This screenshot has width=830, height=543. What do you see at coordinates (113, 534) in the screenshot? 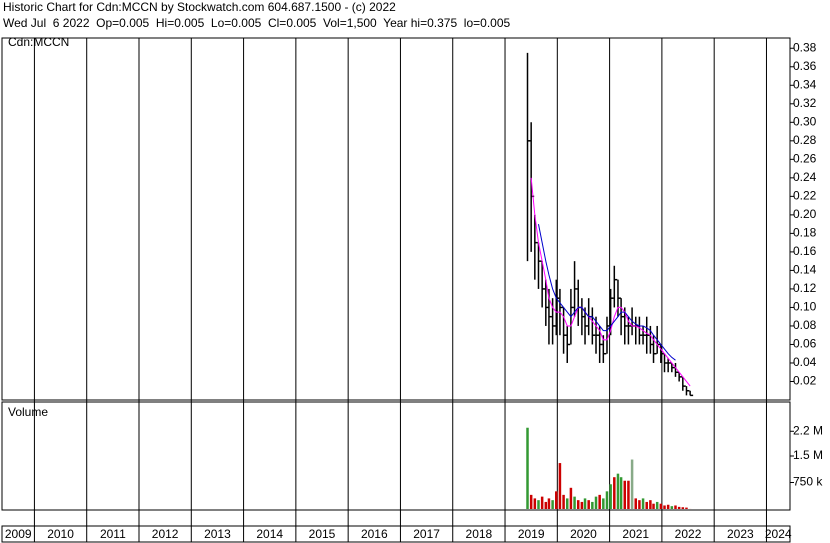
I see `x-tick-label: 2011` at bounding box center [113, 534].